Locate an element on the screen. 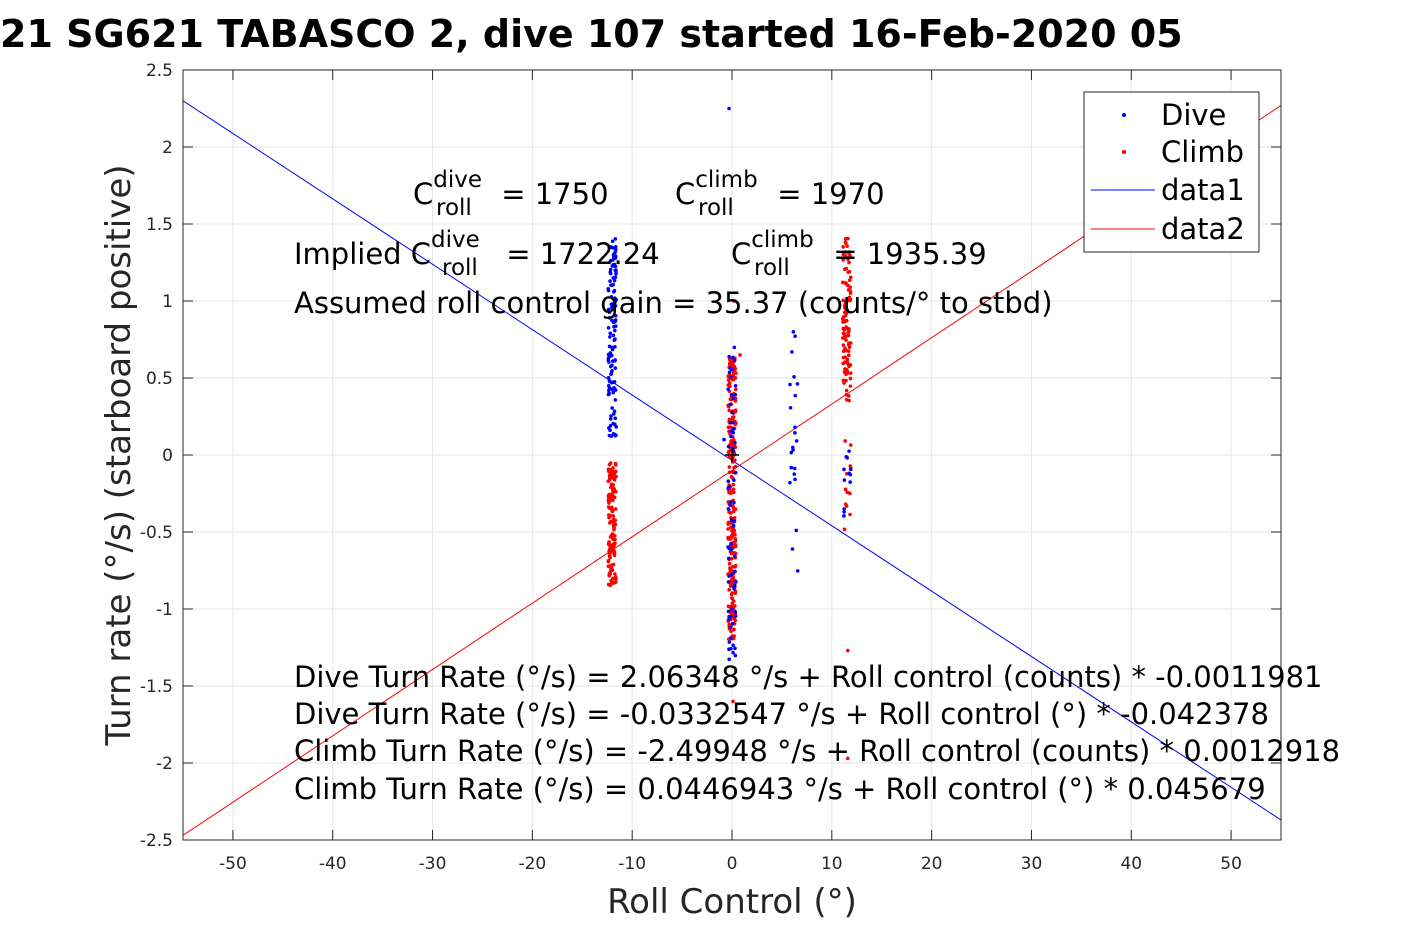 The width and height of the screenshot is (1417, 945). x-tick-label: 10 is located at coordinates (832, 864).